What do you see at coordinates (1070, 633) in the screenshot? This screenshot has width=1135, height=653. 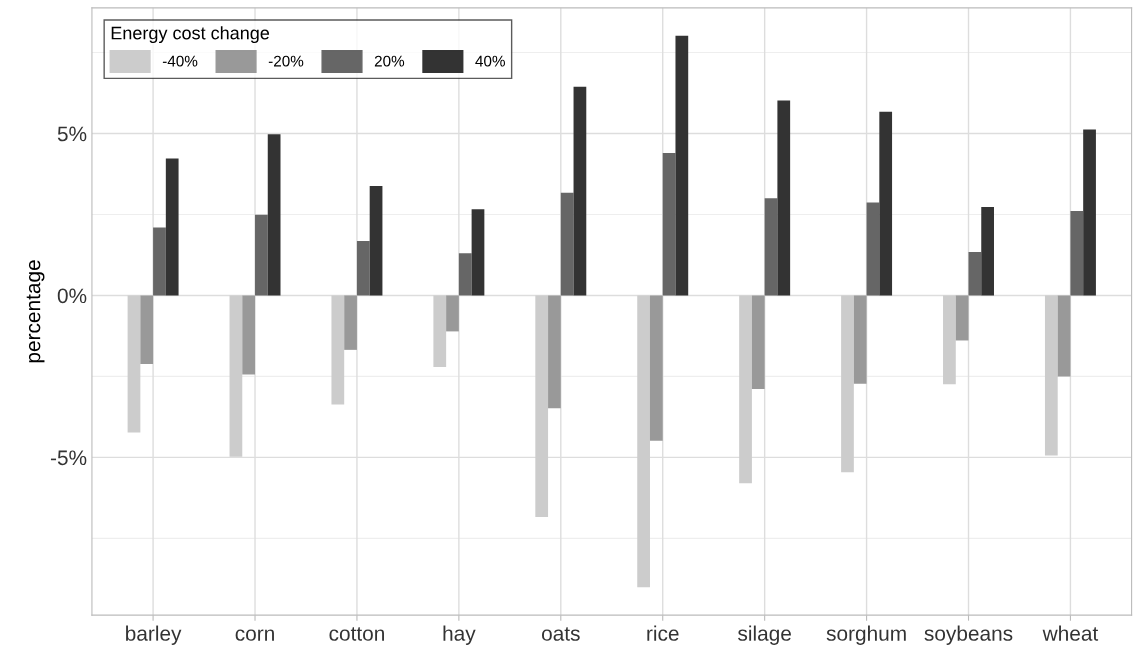 I see `x-tick-label: wheat` at bounding box center [1070, 633].